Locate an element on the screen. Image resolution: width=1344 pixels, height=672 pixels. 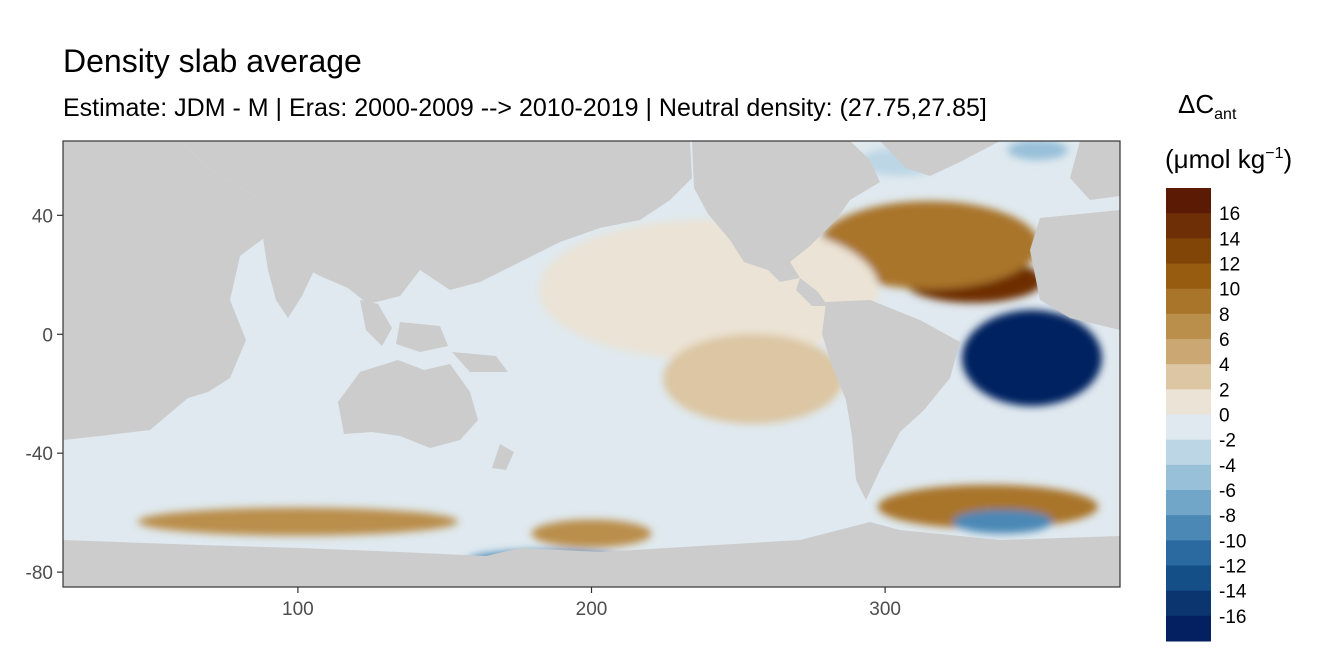
chart-title: Density slab average is located at coordinates (212, 61).